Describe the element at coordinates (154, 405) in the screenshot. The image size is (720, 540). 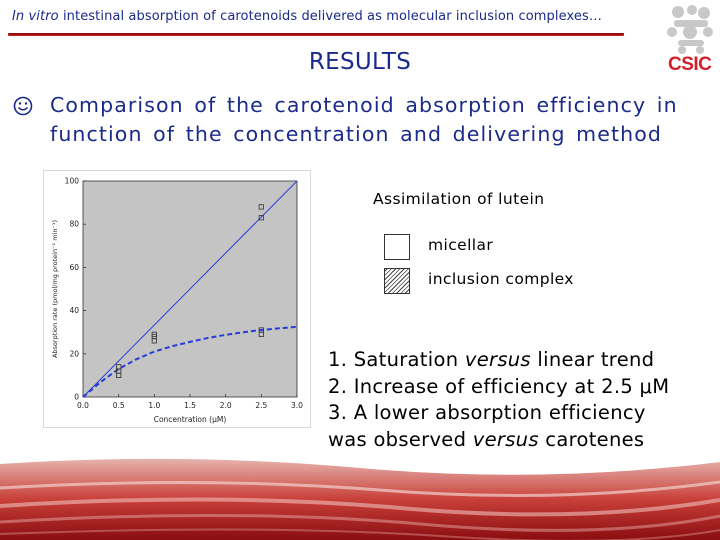
I see `x-tick-label: 1.0` at that location.